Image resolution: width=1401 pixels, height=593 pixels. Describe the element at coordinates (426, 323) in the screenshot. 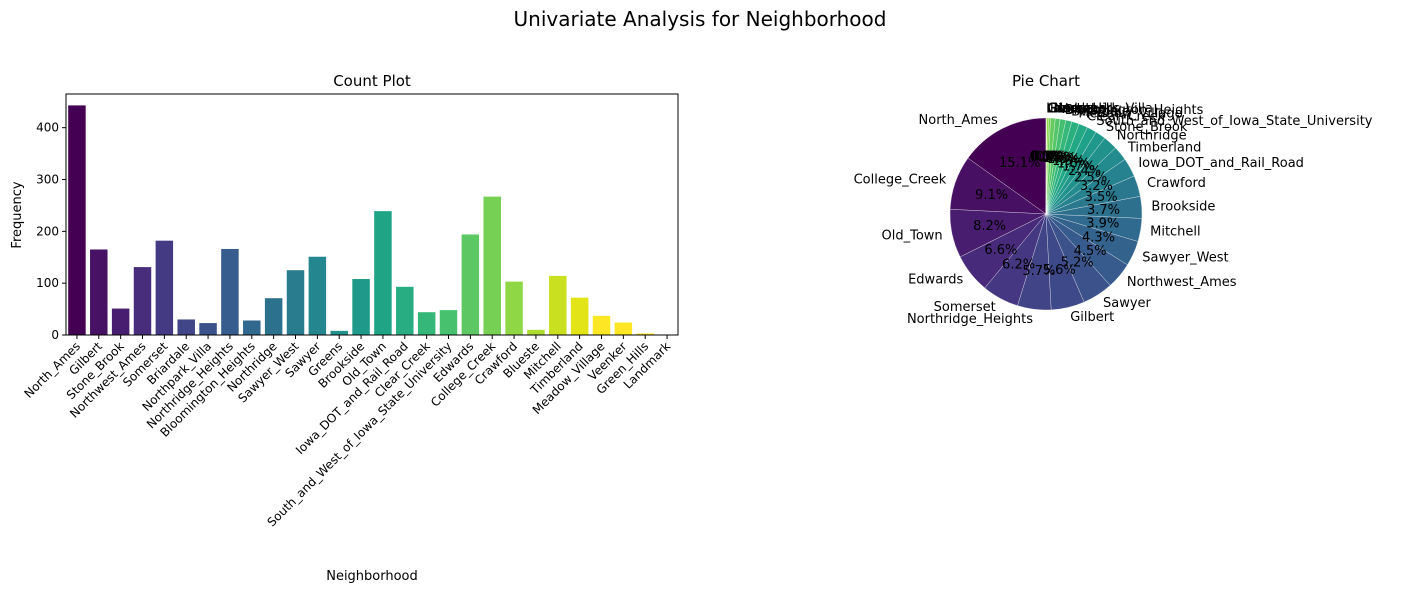

I see `bar-Clear_Creek` at that location.